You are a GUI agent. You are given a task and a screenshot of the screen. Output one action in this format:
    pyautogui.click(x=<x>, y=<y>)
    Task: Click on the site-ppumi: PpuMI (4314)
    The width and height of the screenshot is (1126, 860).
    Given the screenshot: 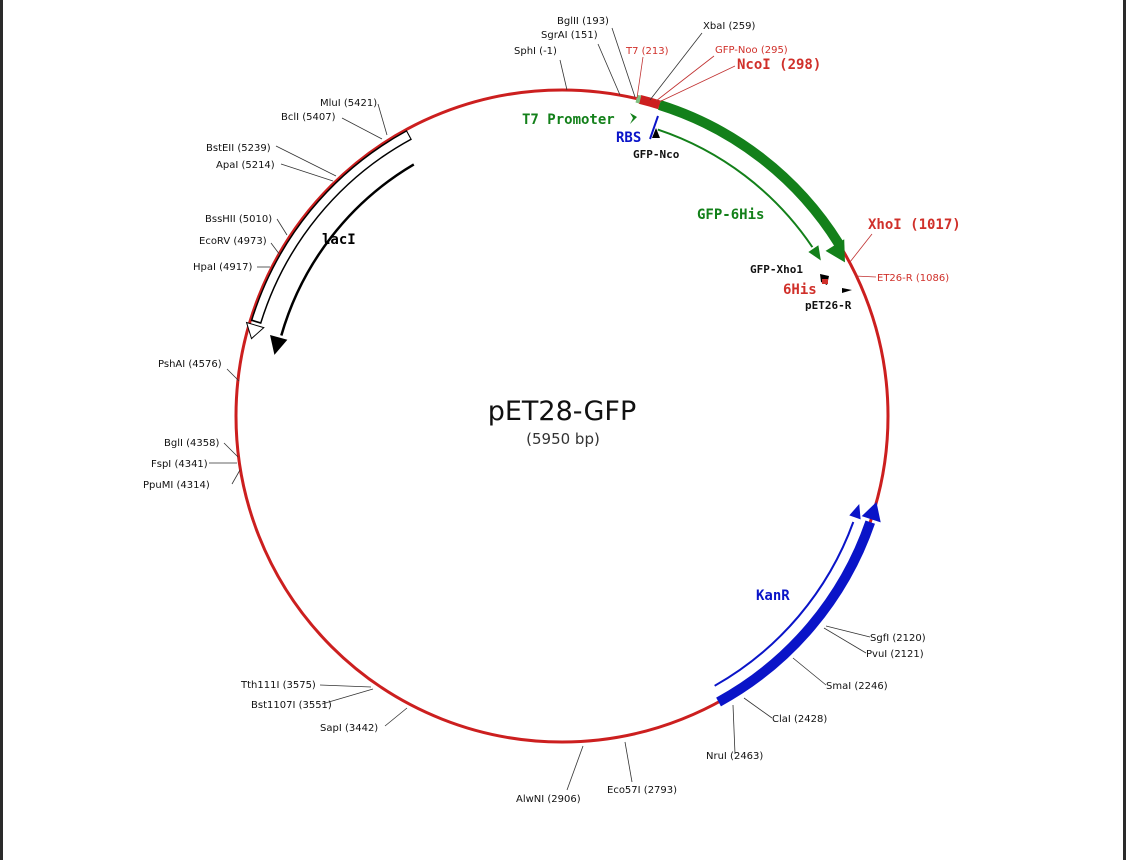 What is the action you would take?
    pyautogui.click(x=176, y=485)
    